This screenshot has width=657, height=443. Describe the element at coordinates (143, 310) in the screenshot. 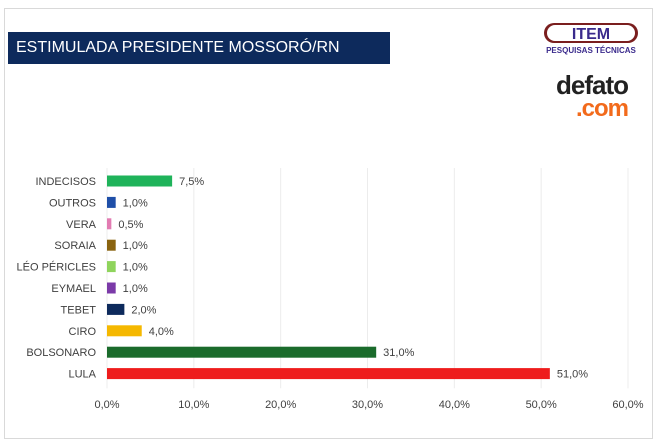

I see `value-label: 2,0%` at that location.